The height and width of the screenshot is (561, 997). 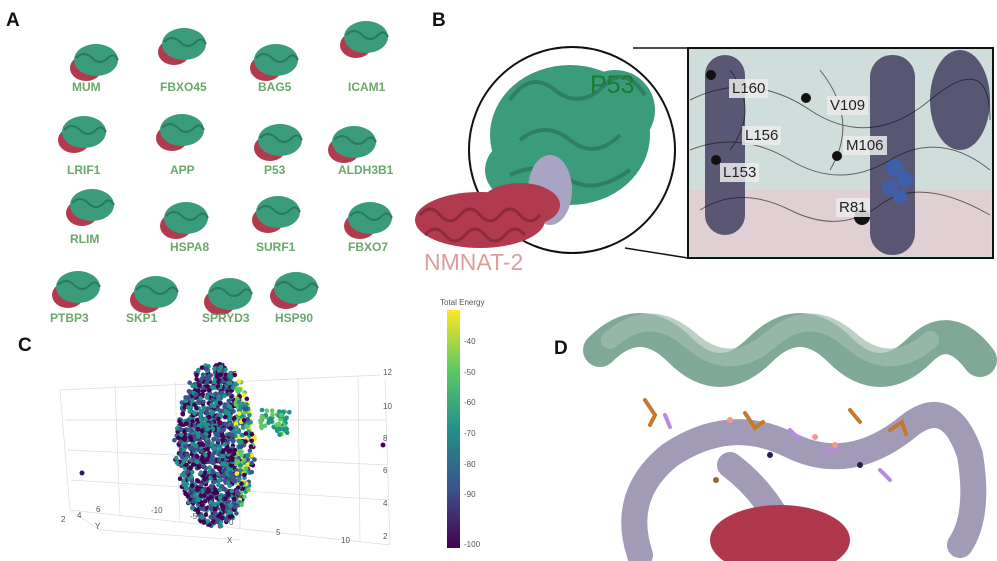 I want to click on colorbar-tick: -50, so click(x=470, y=372).